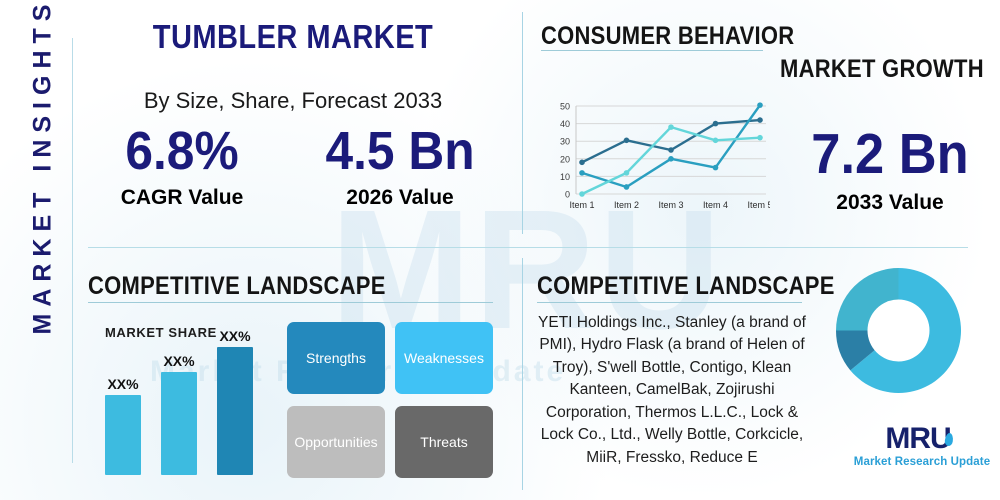  Describe the element at coordinates (72, 250) in the screenshot. I see `sidebar-divider` at that location.